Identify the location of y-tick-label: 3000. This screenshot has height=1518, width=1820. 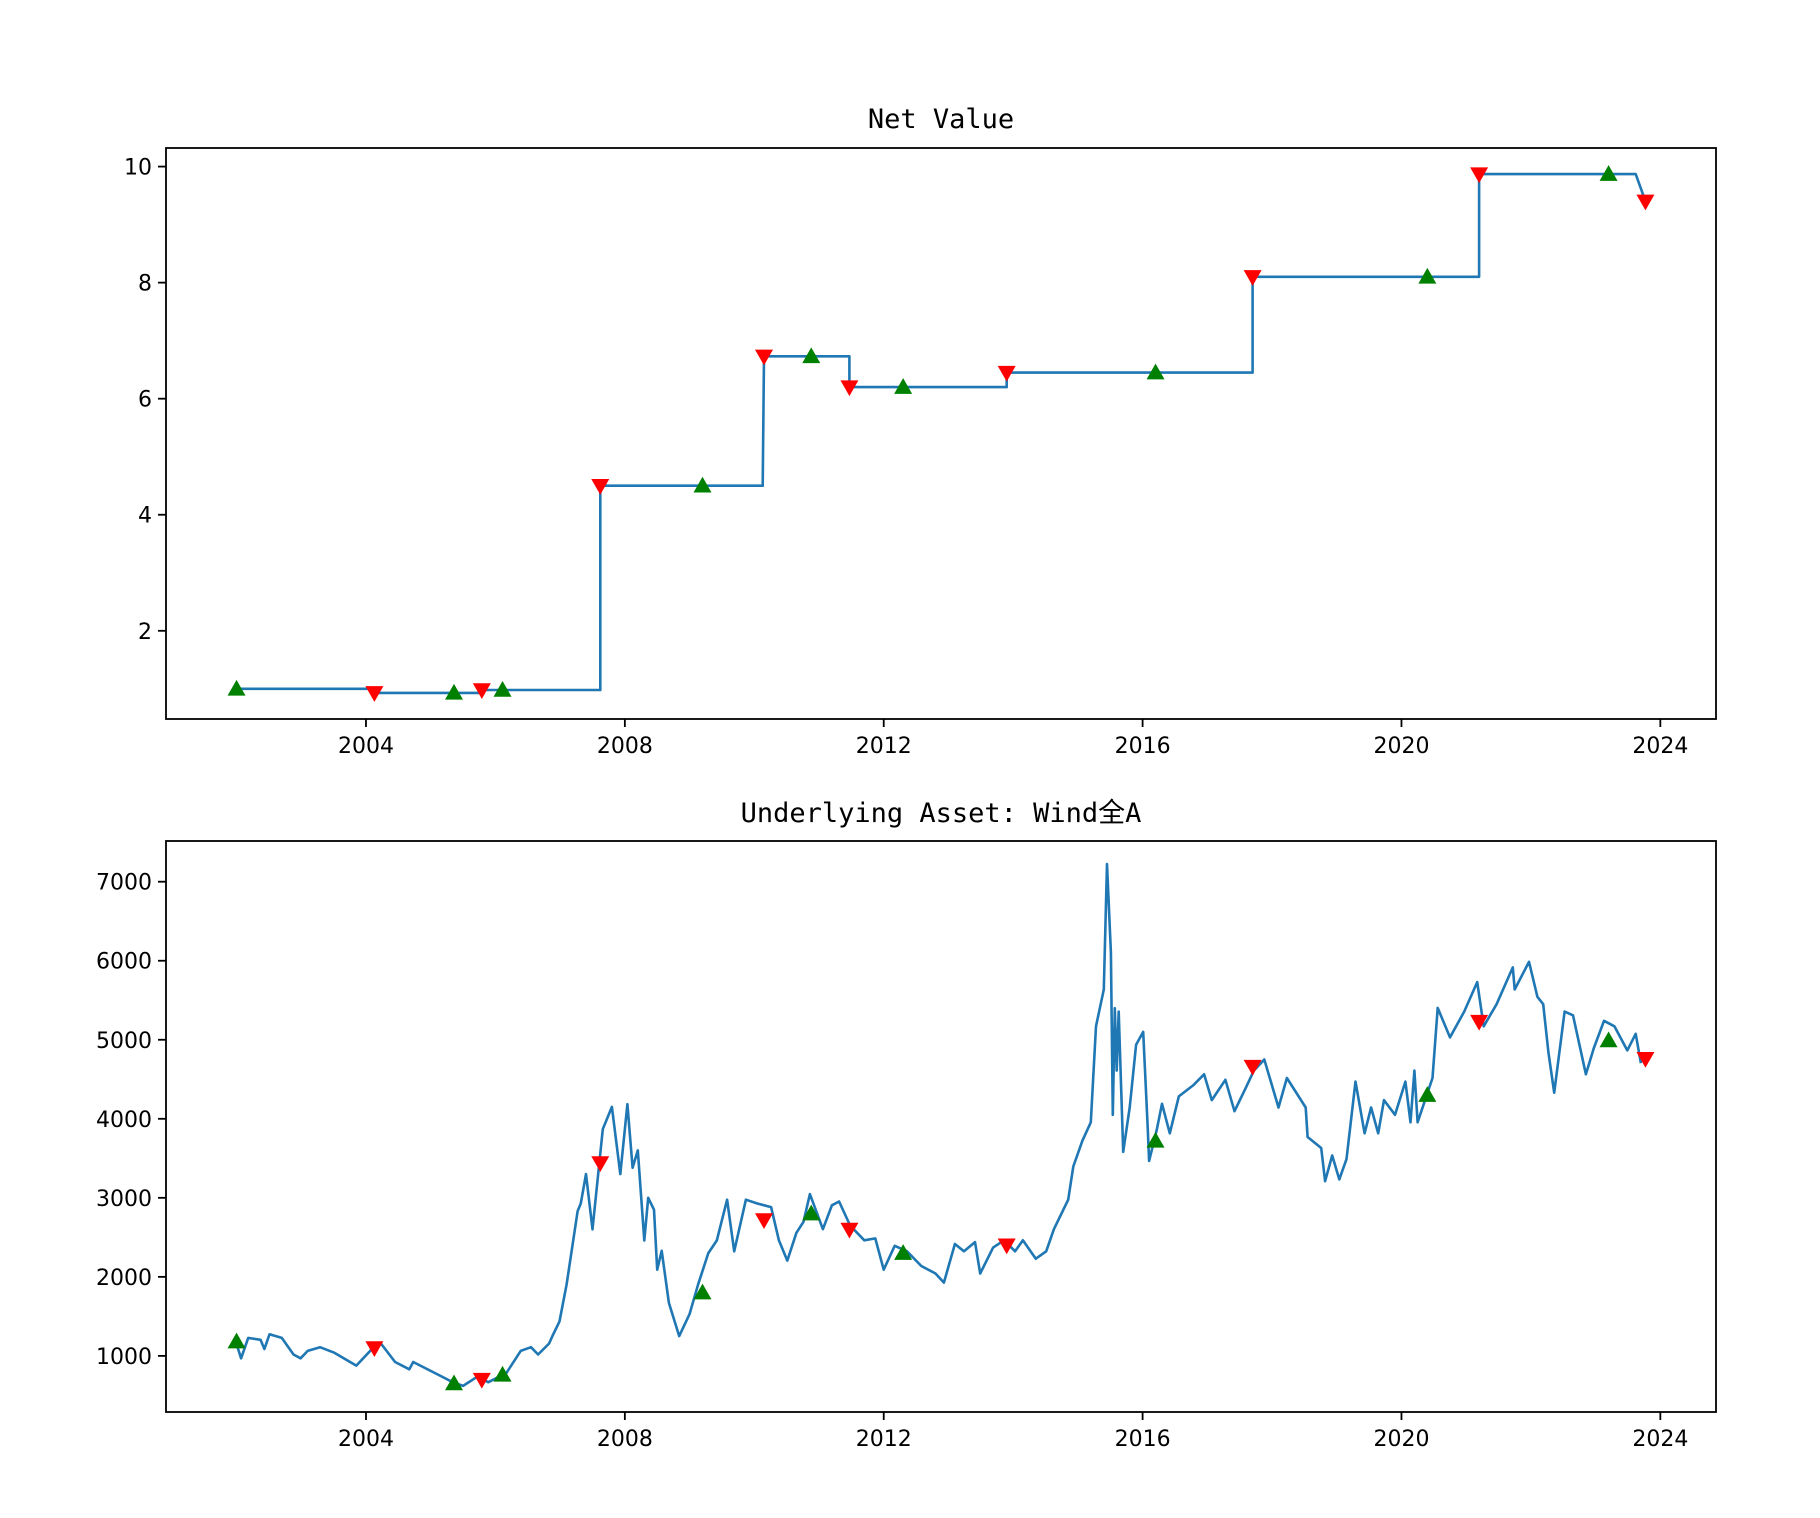
(124, 1199).